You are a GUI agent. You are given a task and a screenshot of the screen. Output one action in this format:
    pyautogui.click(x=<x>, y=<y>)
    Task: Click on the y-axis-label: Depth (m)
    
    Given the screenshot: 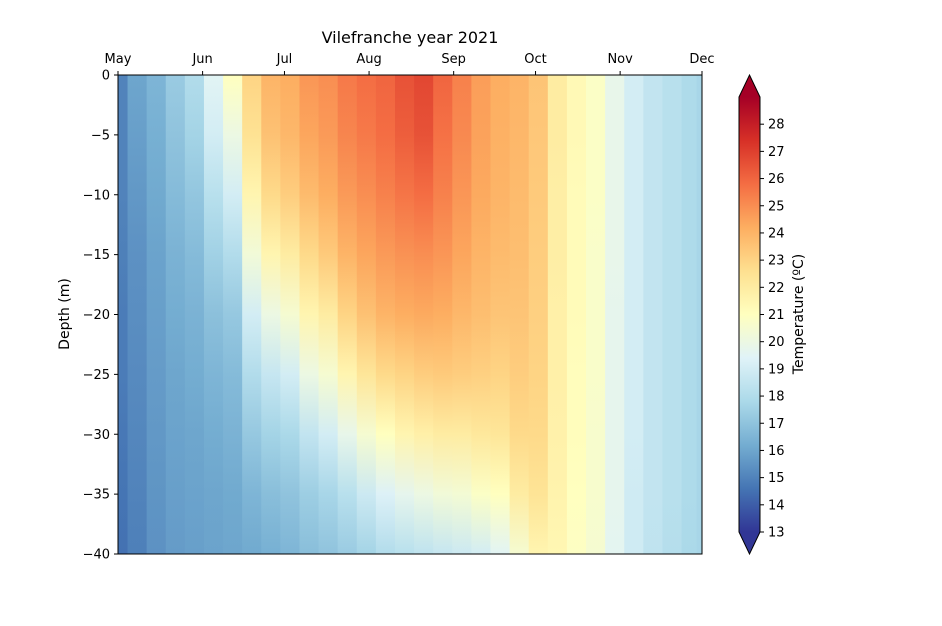 What is the action you would take?
    pyautogui.click(x=65, y=314)
    